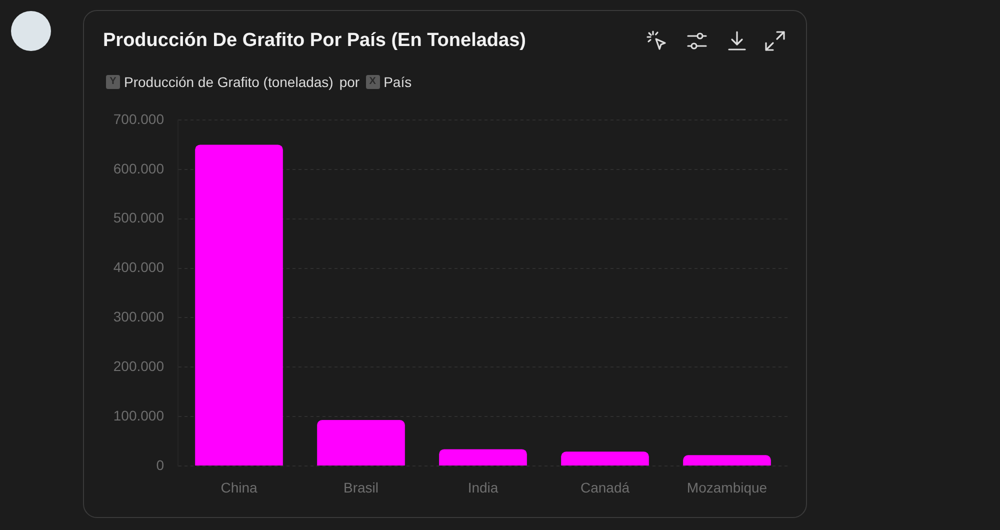 The height and width of the screenshot is (530, 1000). What do you see at coordinates (138, 118) in the screenshot?
I see `y-tick-label: 700.000` at bounding box center [138, 118].